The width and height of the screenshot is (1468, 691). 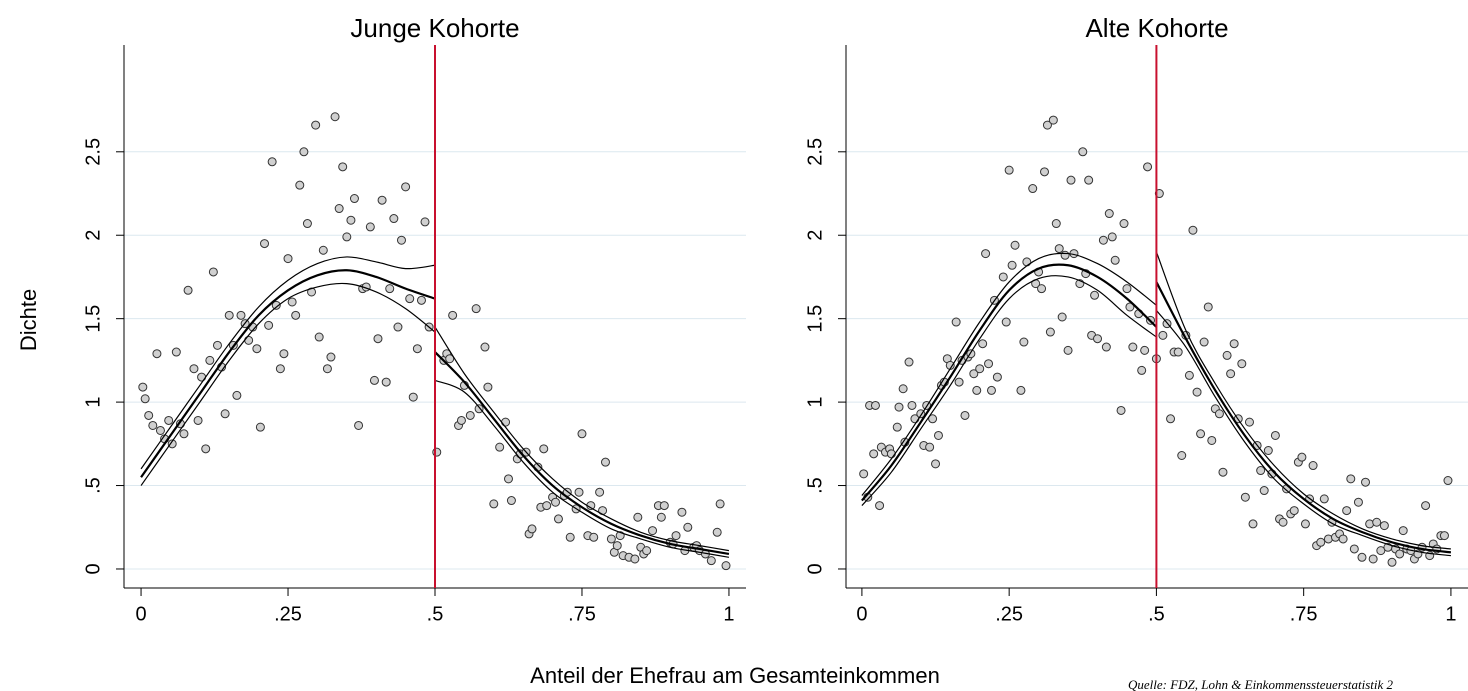 What do you see at coordinates (140, 614) in the screenshot?
I see `x-tick-label: 0` at bounding box center [140, 614].